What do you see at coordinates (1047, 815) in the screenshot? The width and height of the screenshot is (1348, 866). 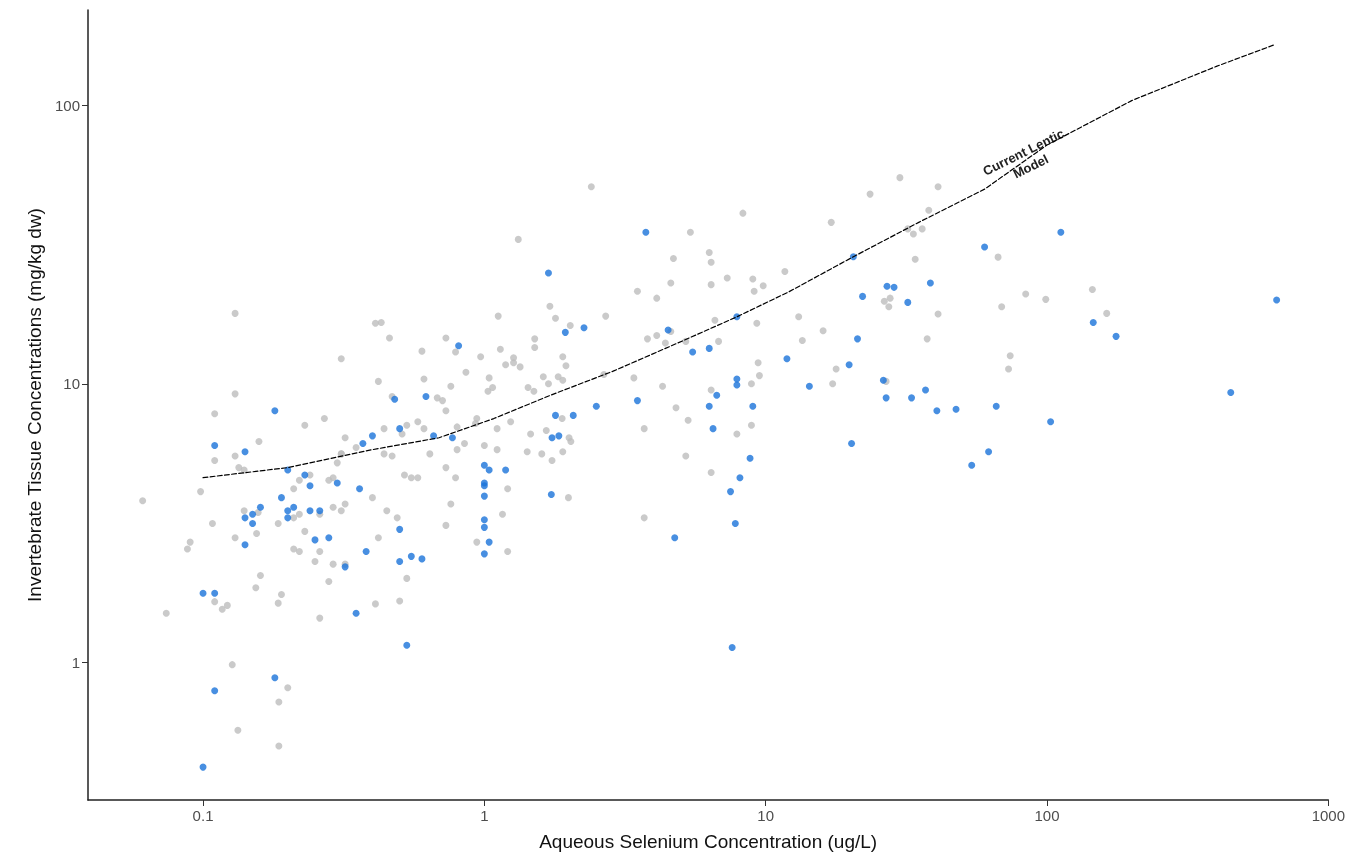 I see `x-tick-label: 100` at bounding box center [1047, 815].